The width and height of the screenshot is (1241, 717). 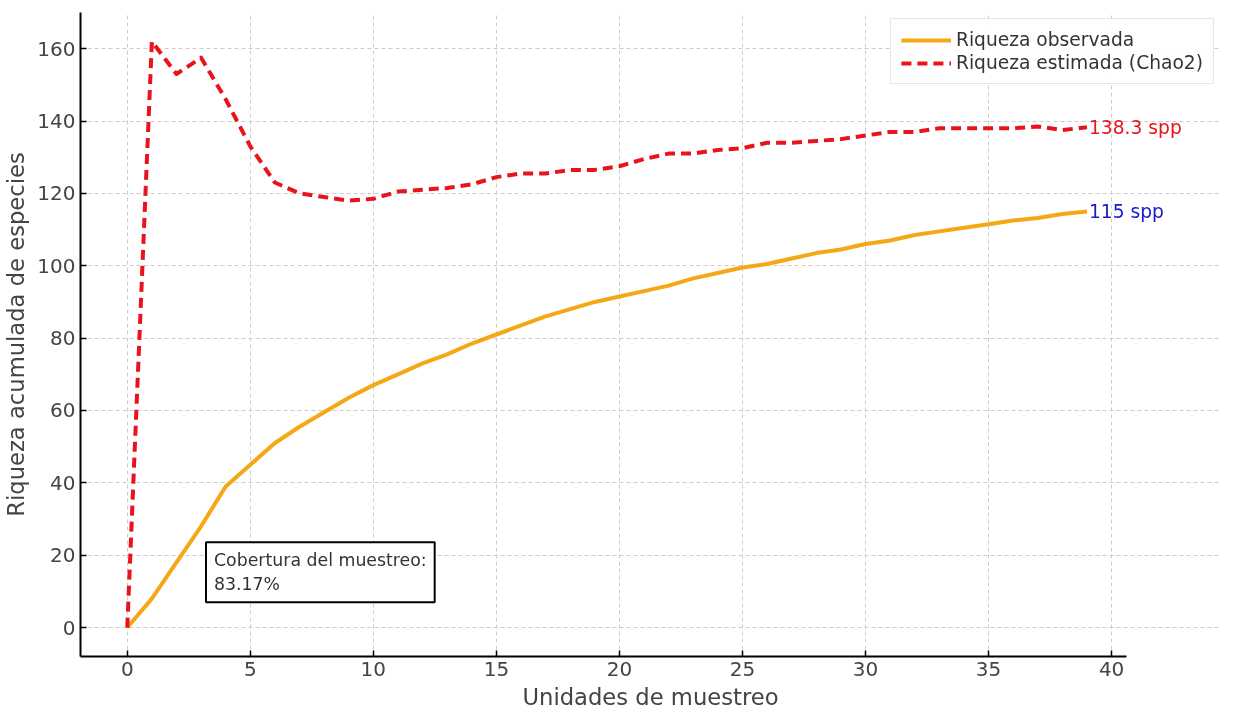 I want to click on x-tick-label: 25, so click(x=742, y=668).